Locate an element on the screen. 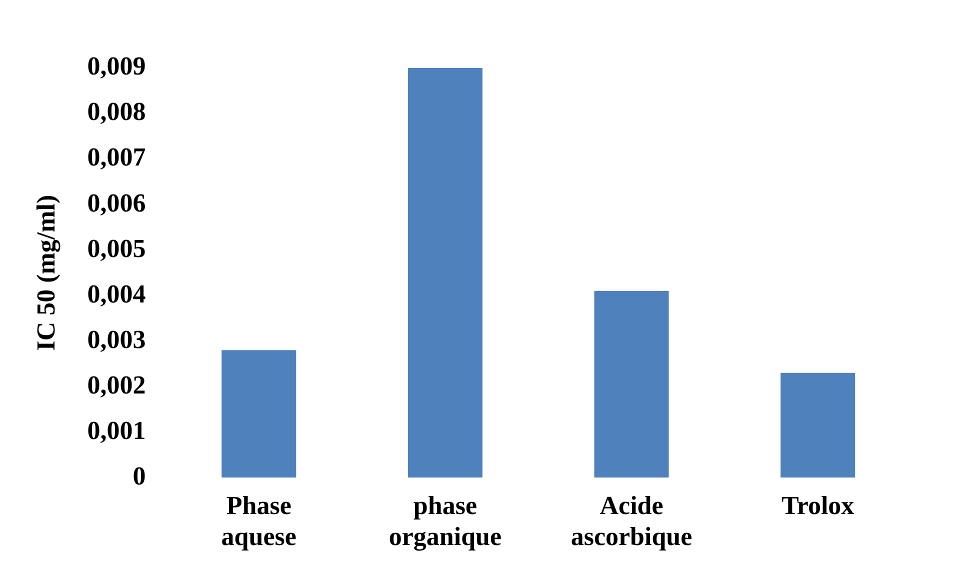  y-tick-label: 0,002 is located at coordinates (116, 385).